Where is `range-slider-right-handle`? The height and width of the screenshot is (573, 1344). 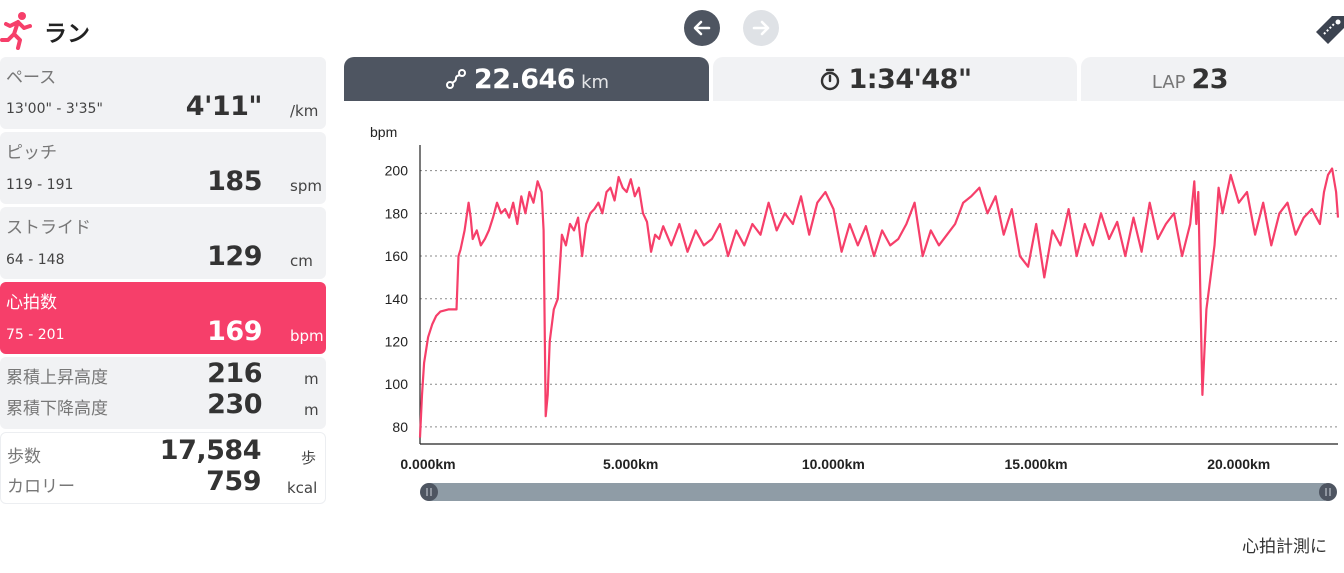
range-slider-right-handle is located at coordinates (1328, 492).